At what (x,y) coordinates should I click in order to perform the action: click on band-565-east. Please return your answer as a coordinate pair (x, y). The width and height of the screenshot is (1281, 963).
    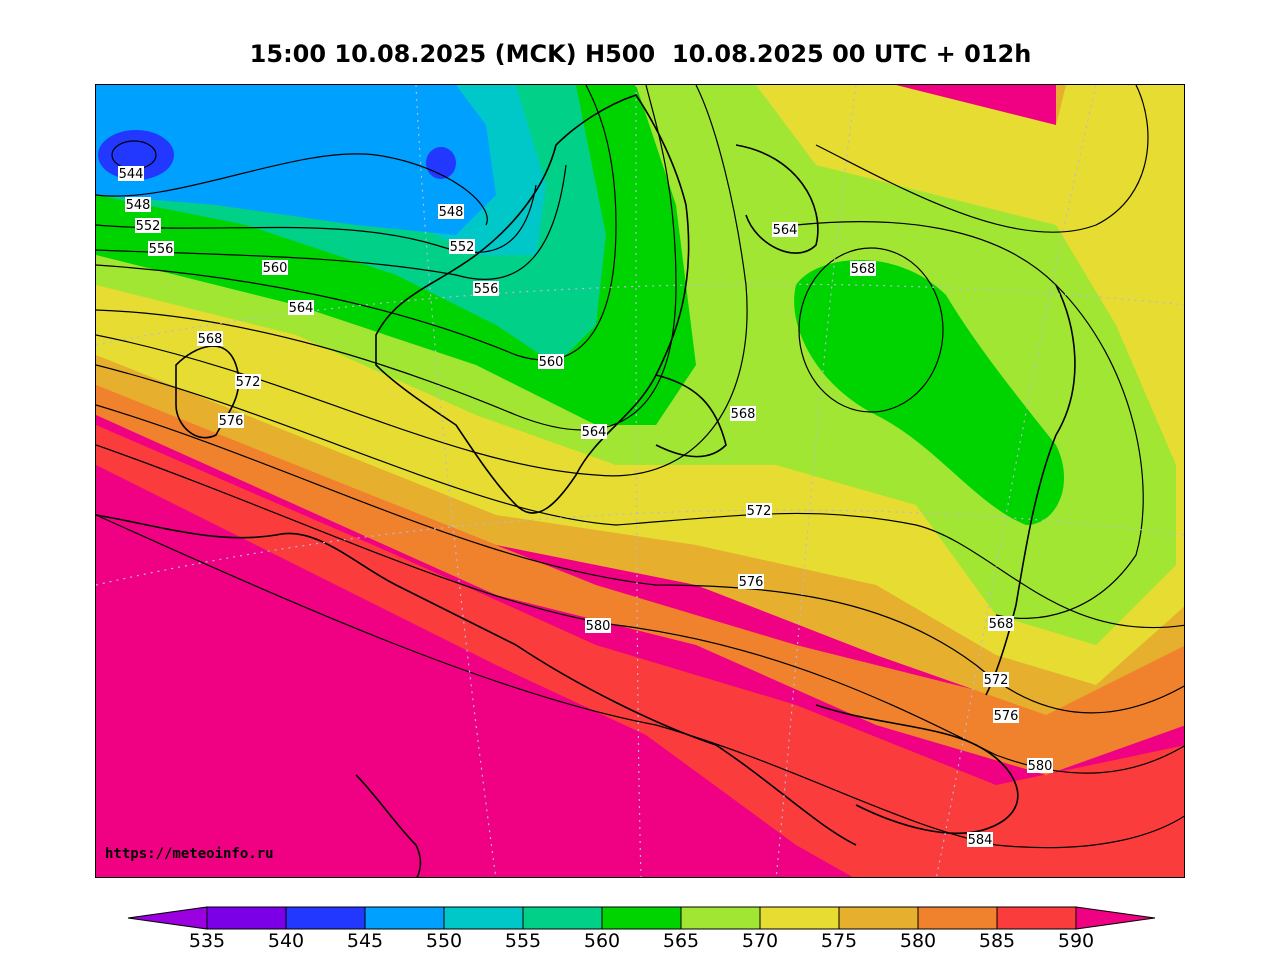
    Looking at the image, I should click on (929, 392).